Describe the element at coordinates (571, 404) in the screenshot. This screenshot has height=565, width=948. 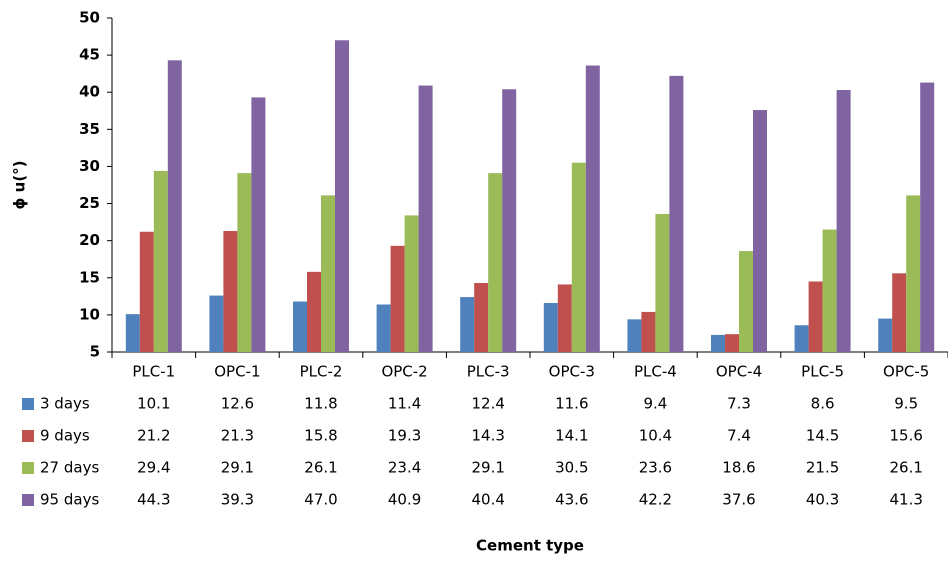
I see `table-value: 11.6` at that location.